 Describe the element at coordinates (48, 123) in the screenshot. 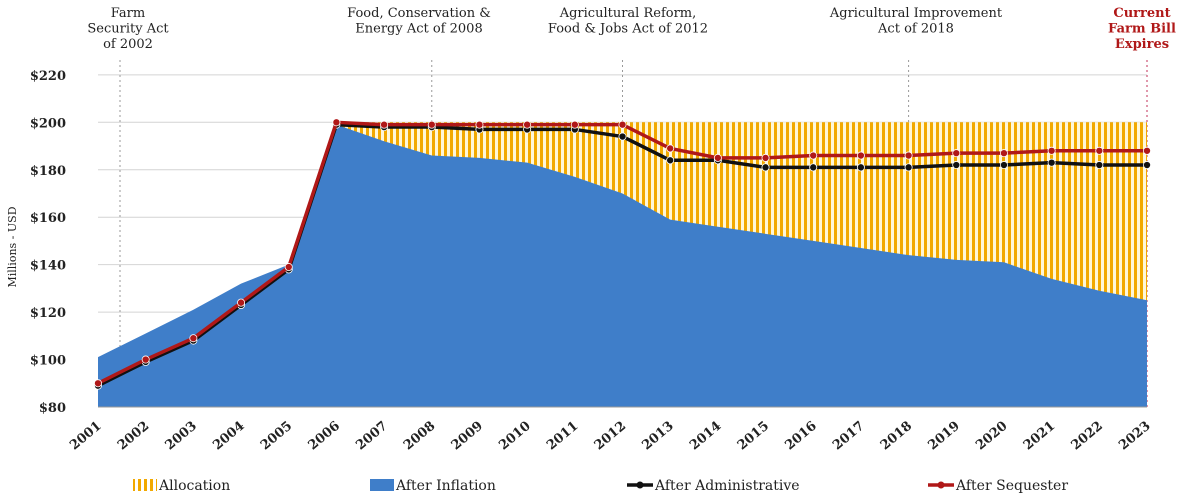

I see `y-tick-label: $200` at that location.